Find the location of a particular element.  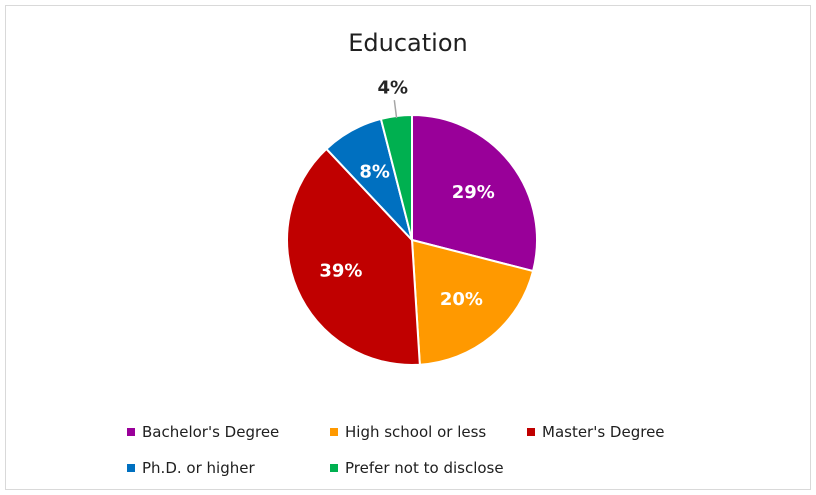

legend-item-masters: Master's Degree is located at coordinates (596, 432).